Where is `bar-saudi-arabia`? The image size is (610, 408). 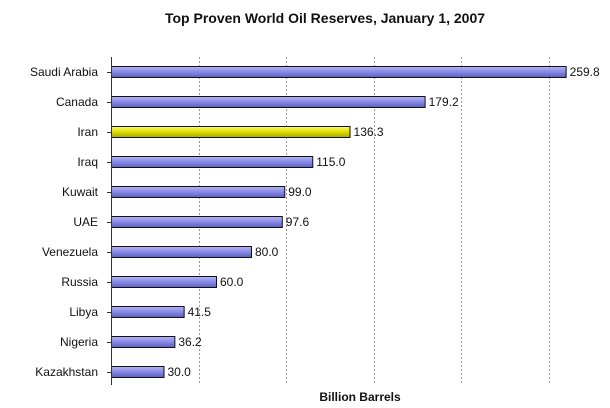 bar-saudi-arabia is located at coordinates (339, 72).